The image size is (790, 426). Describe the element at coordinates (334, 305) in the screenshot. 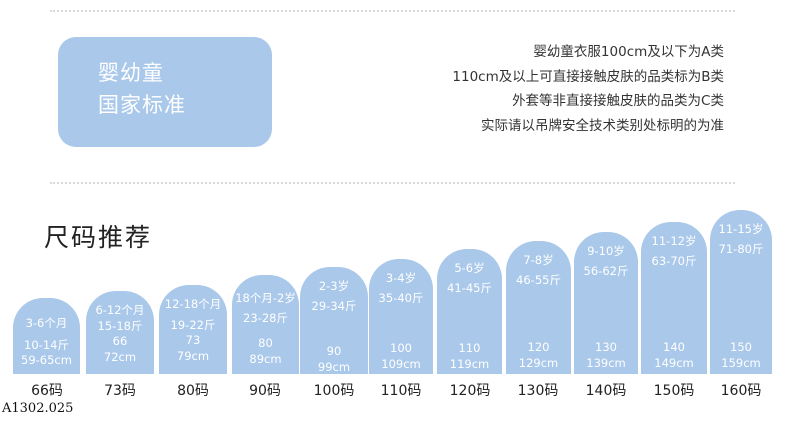

I see `weight-range: 29-34斤` at that location.